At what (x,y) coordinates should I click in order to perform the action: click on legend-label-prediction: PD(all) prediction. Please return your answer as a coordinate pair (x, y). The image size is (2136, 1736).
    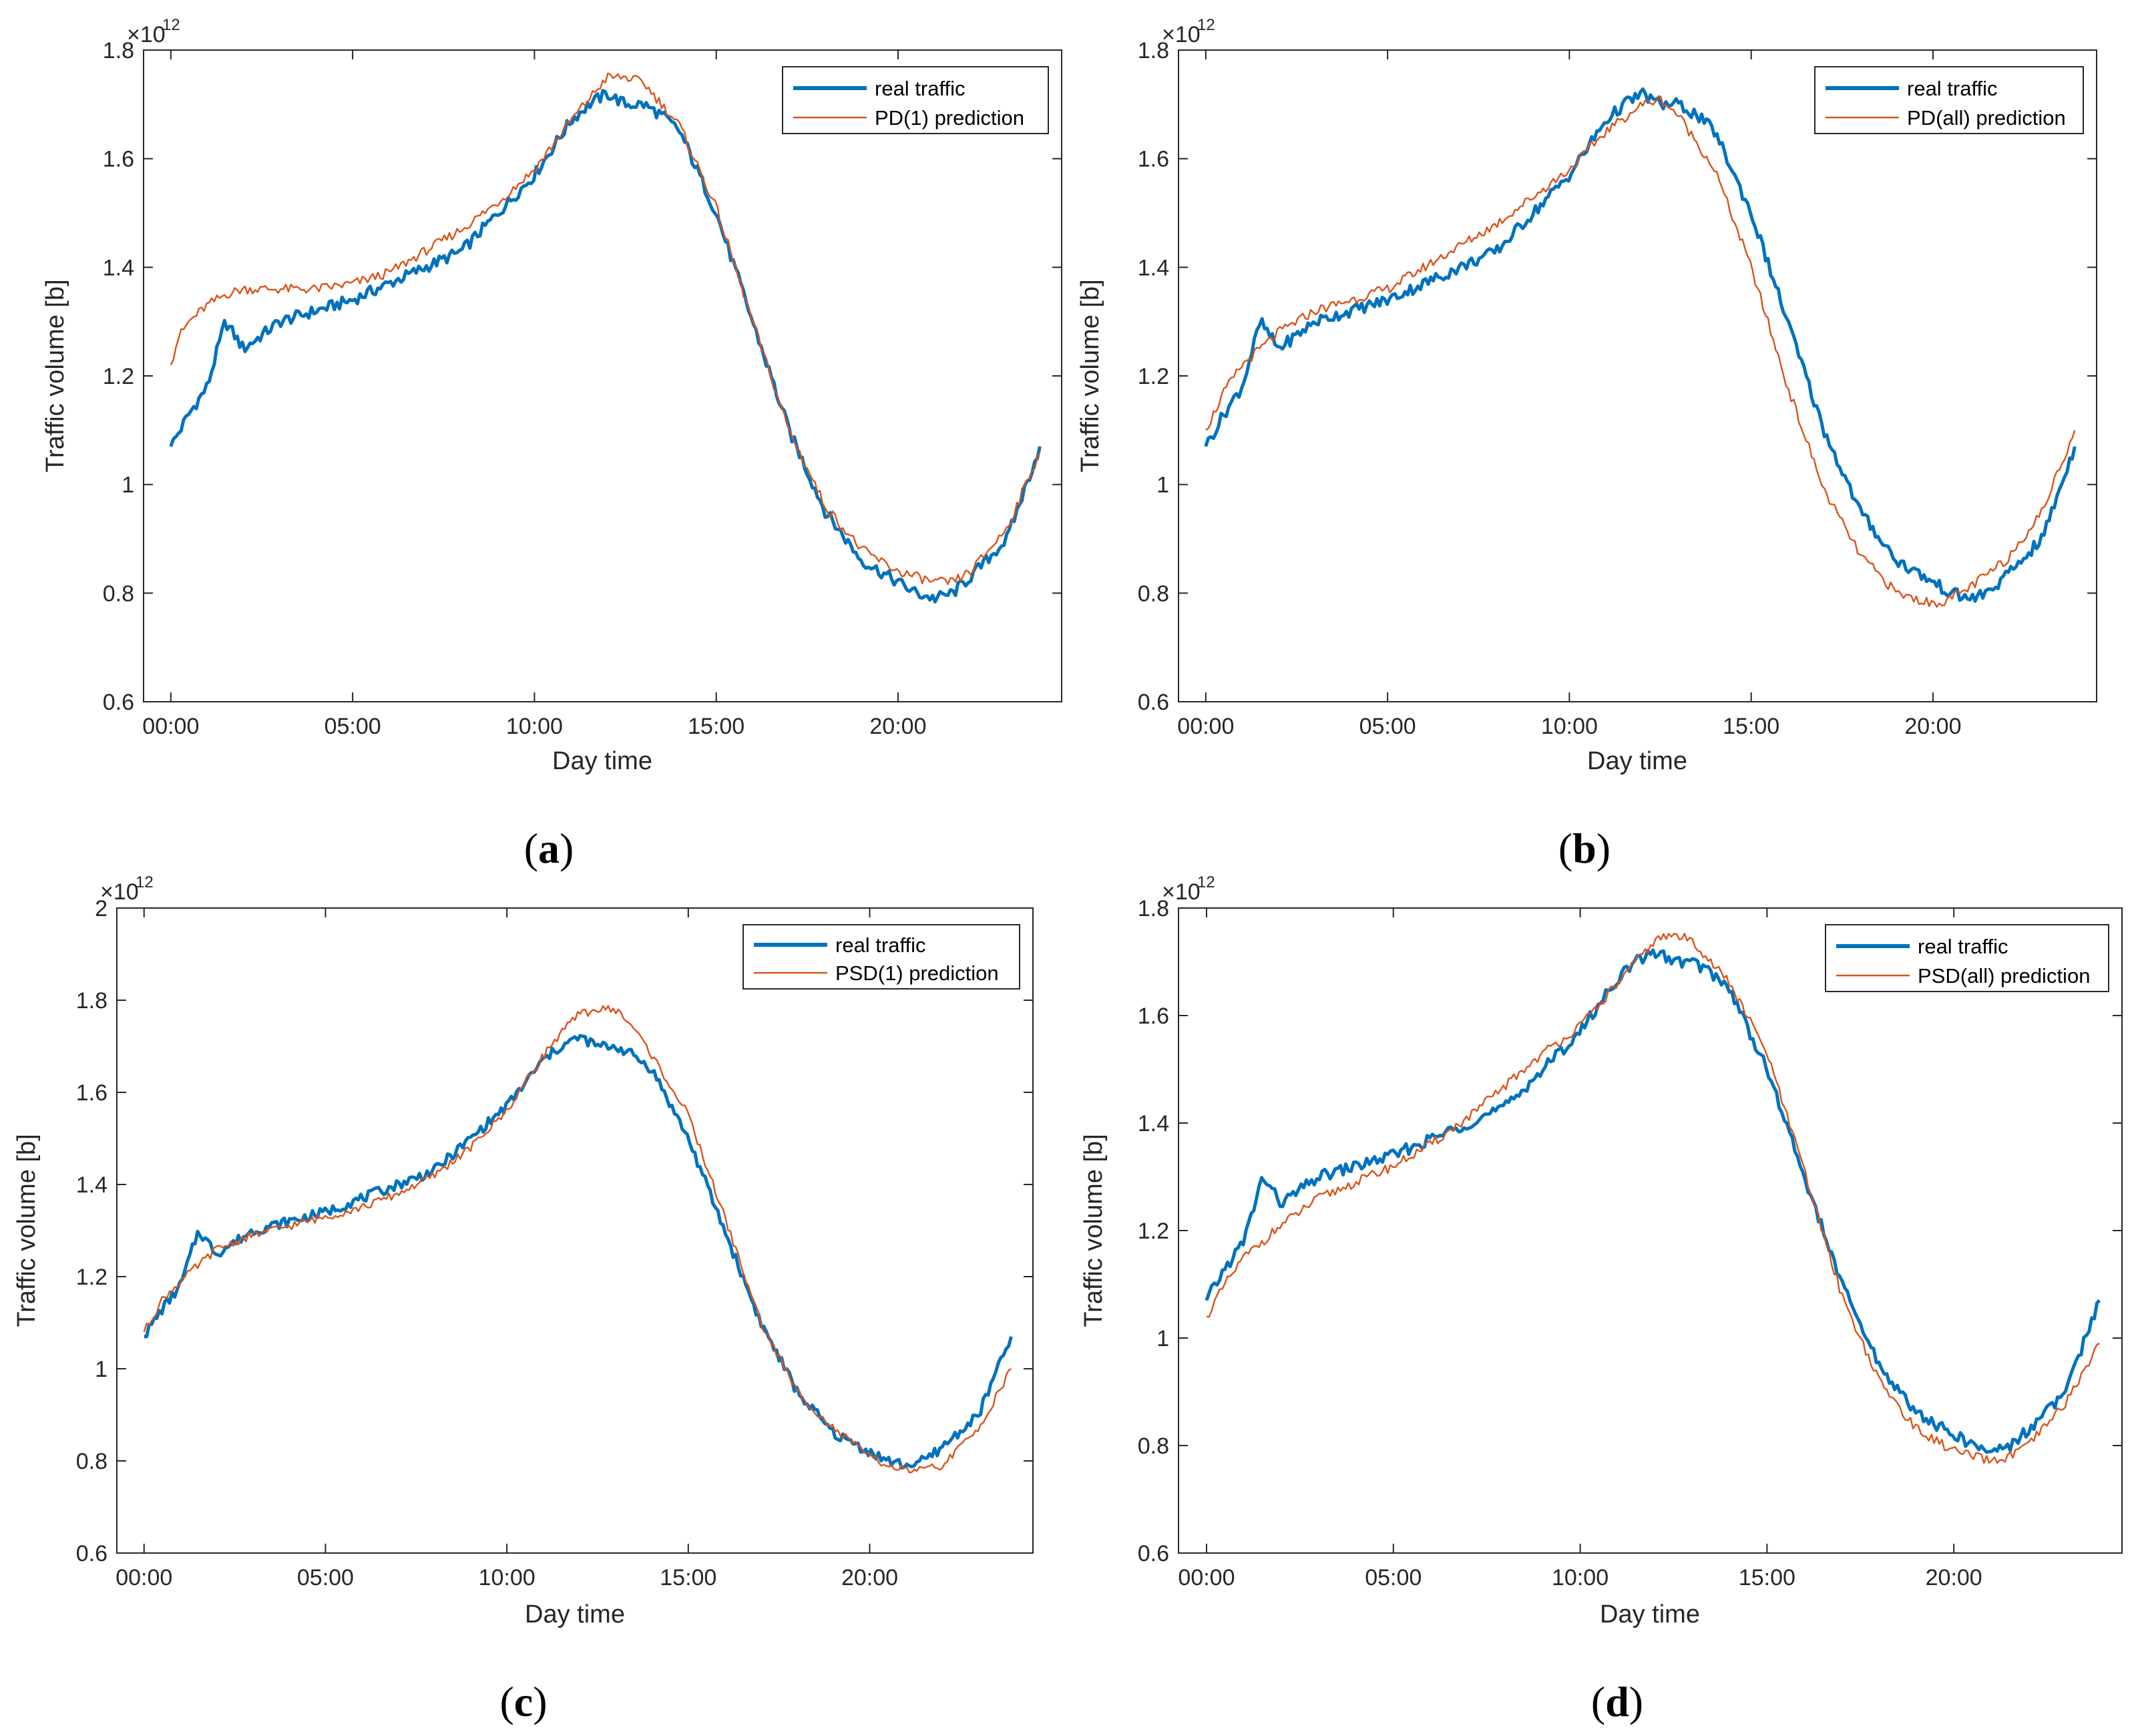
    Looking at the image, I should click on (1986, 118).